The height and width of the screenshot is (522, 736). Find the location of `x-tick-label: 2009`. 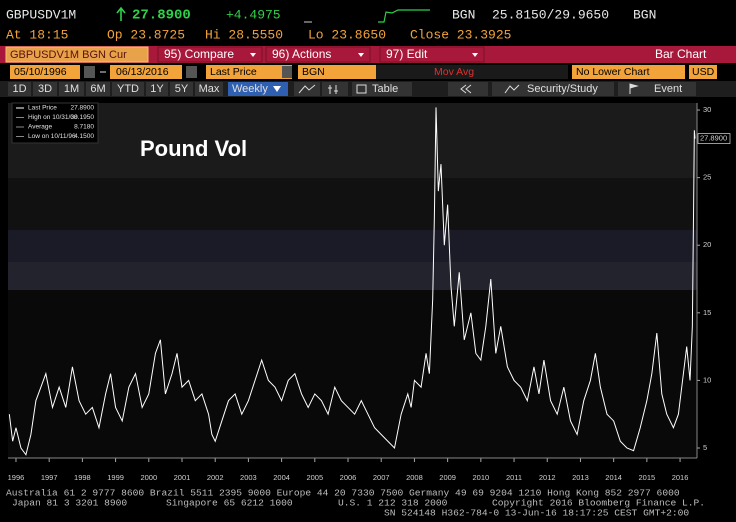

x-tick-label: 2009 is located at coordinates (447, 477).